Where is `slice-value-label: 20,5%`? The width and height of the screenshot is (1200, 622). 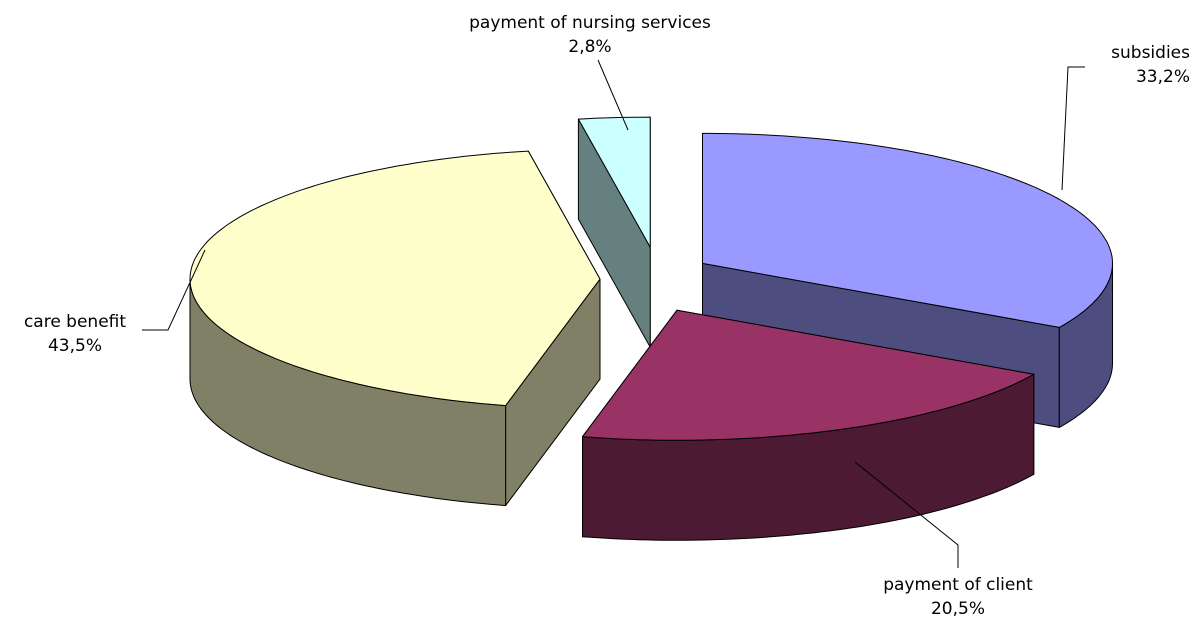 slice-value-label: 20,5% is located at coordinates (958, 609).